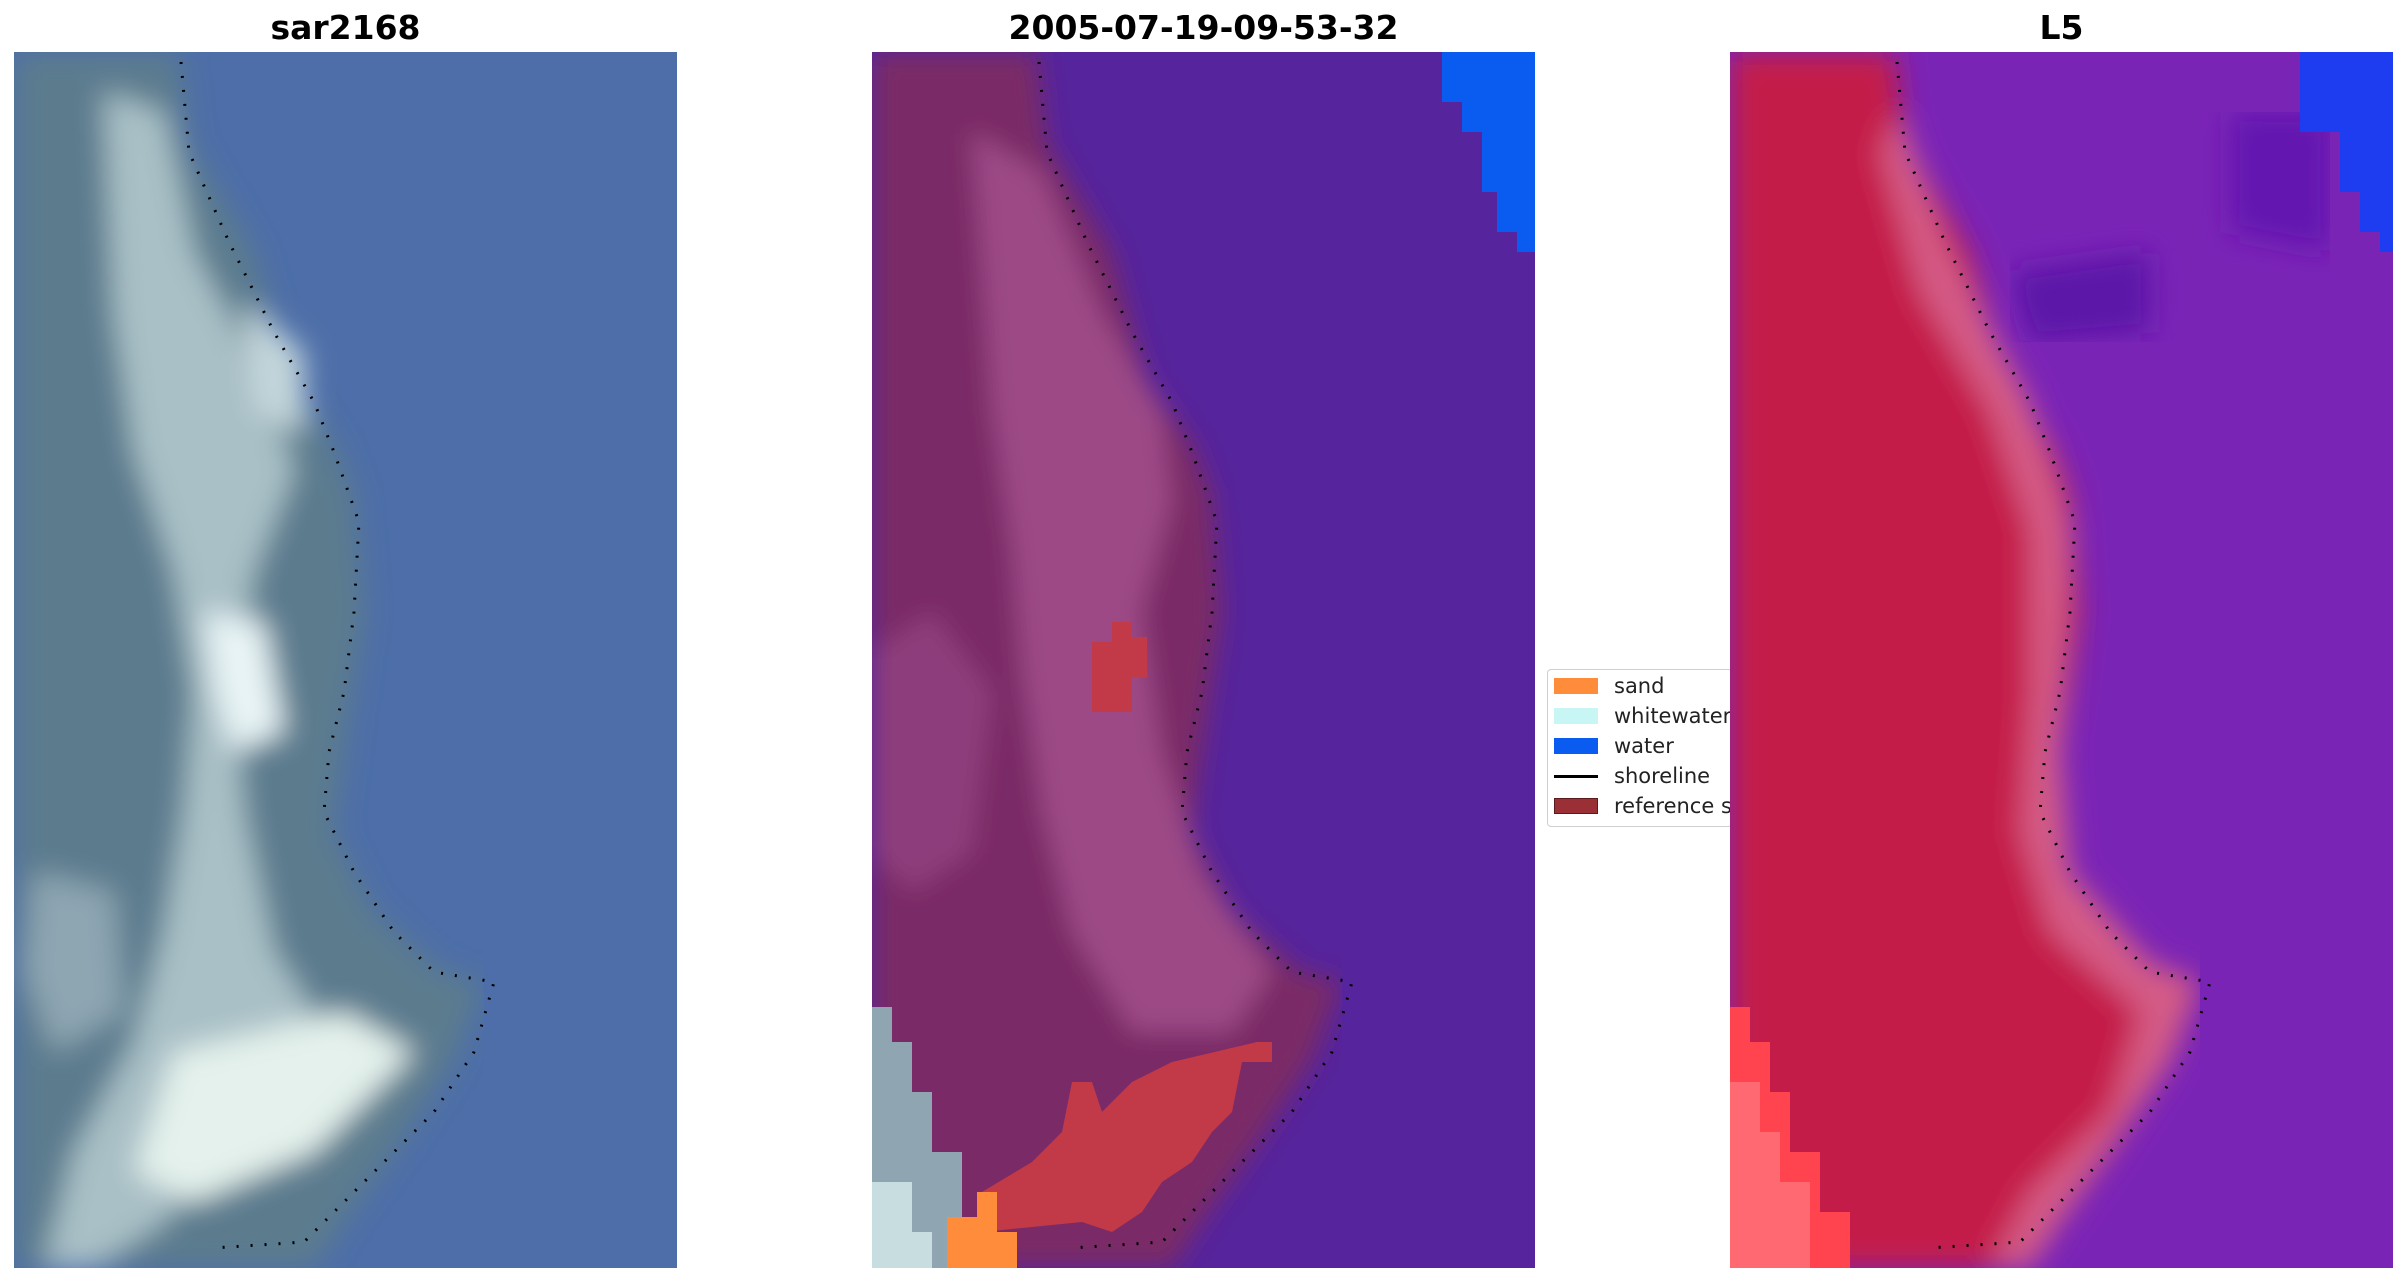  What do you see at coordinates (982, 1230) in the screenshot?
I see `sand-area` at bounding box center [982, 1230].